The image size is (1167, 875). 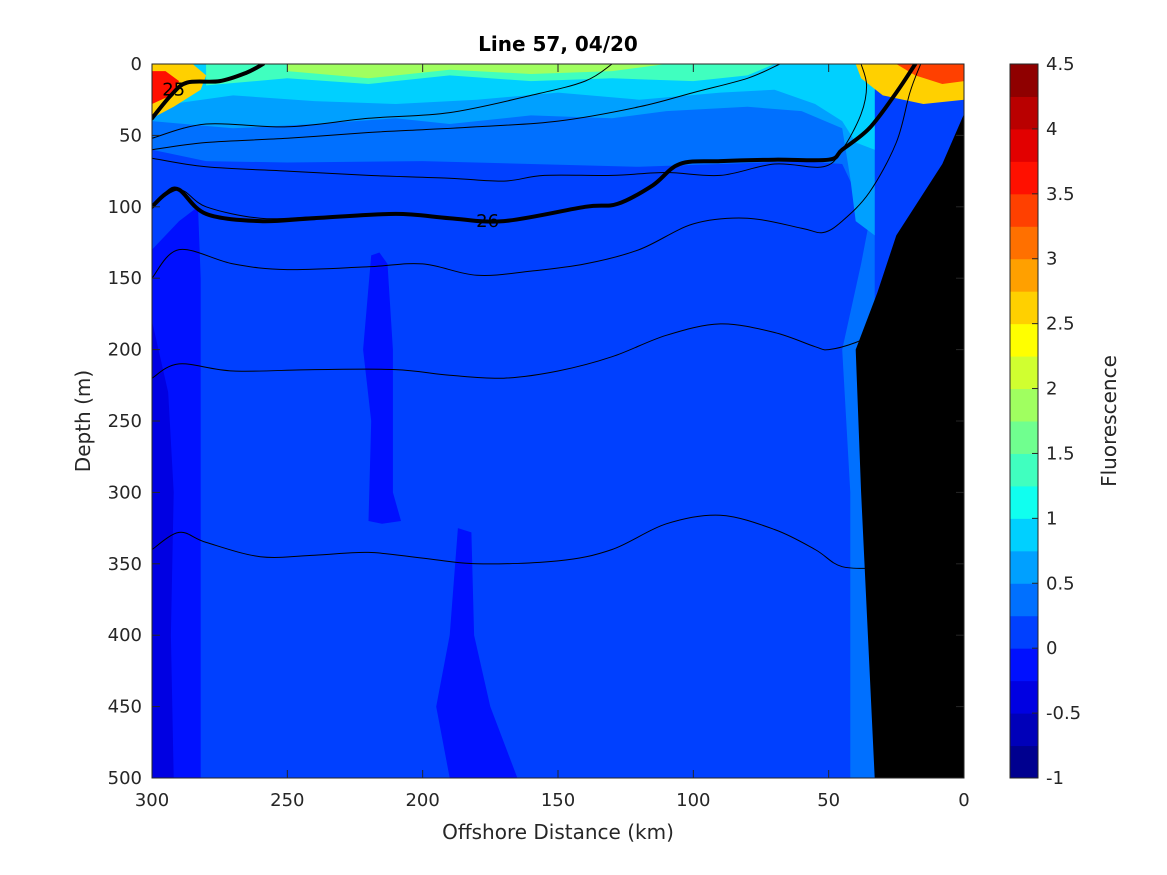 I want to click on colorbar-tick-label: 3.5, so click(x=1060, y=194).